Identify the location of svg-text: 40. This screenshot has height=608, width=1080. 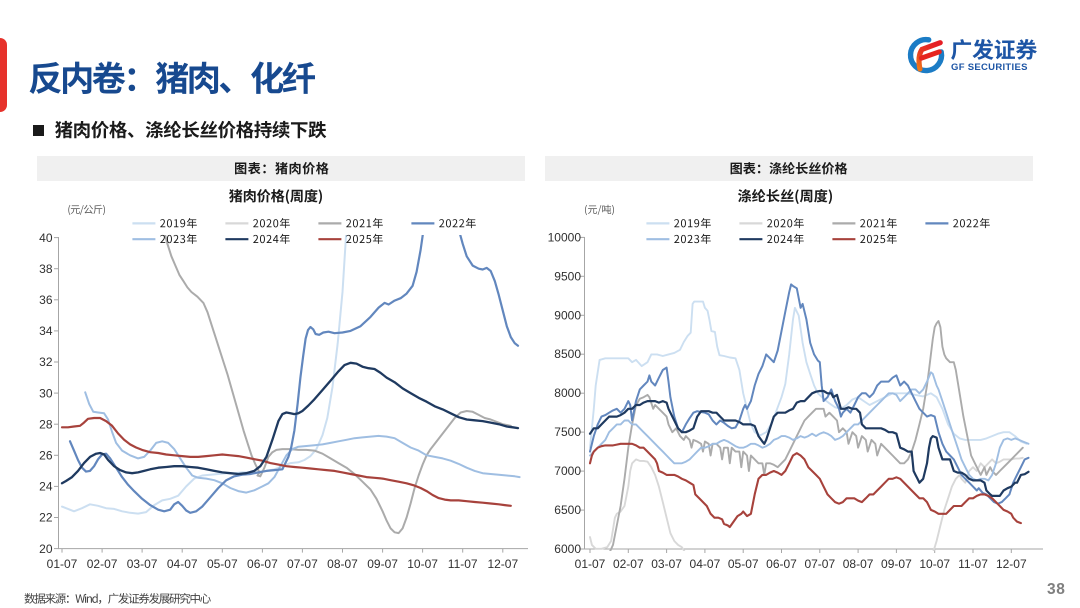
(46, 238).